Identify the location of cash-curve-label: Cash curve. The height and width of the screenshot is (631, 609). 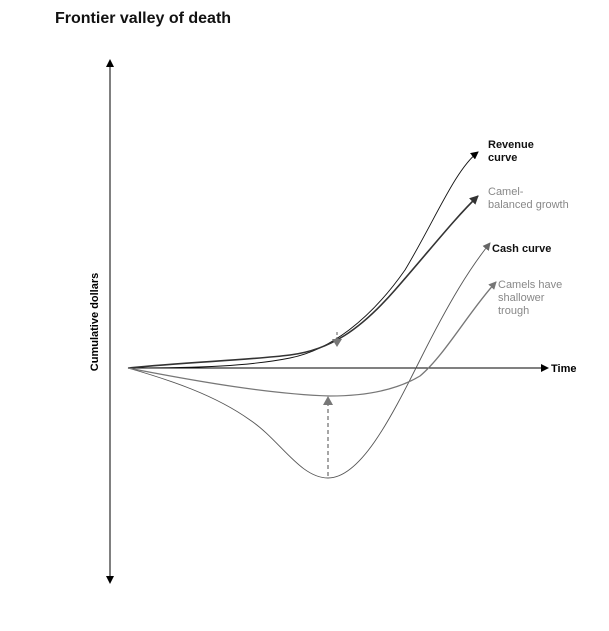
(521, 249).